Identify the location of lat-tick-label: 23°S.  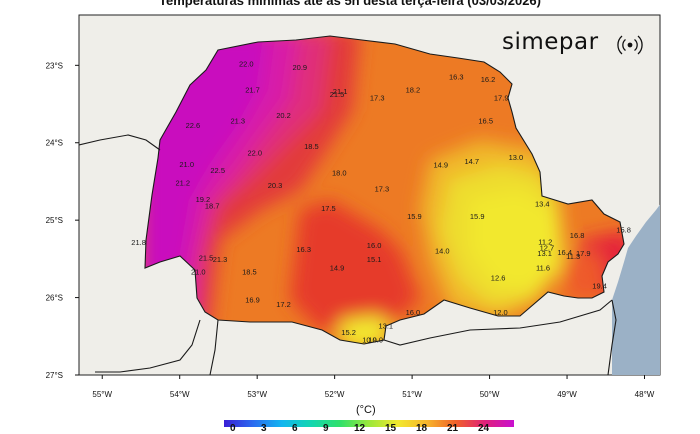
(54, 65).